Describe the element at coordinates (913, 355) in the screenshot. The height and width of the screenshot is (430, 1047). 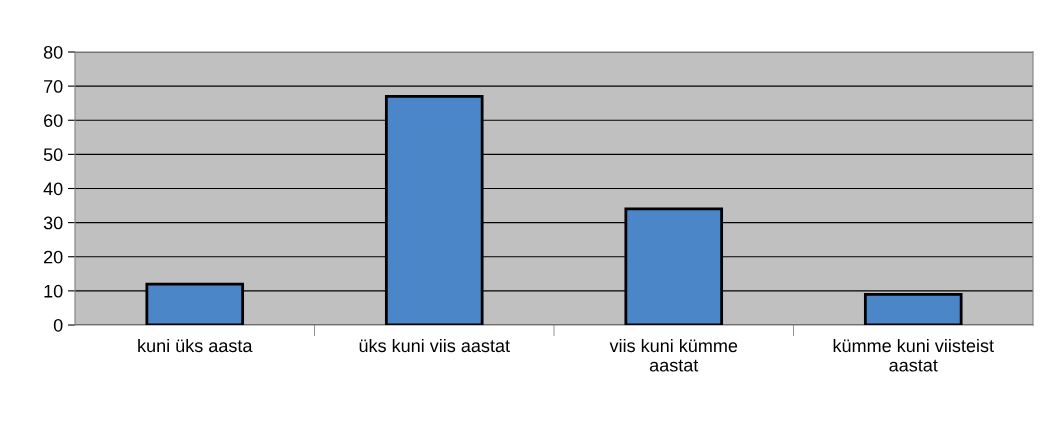
I see `x-tick-label: kümme kuni viisteist aastat` at that location.